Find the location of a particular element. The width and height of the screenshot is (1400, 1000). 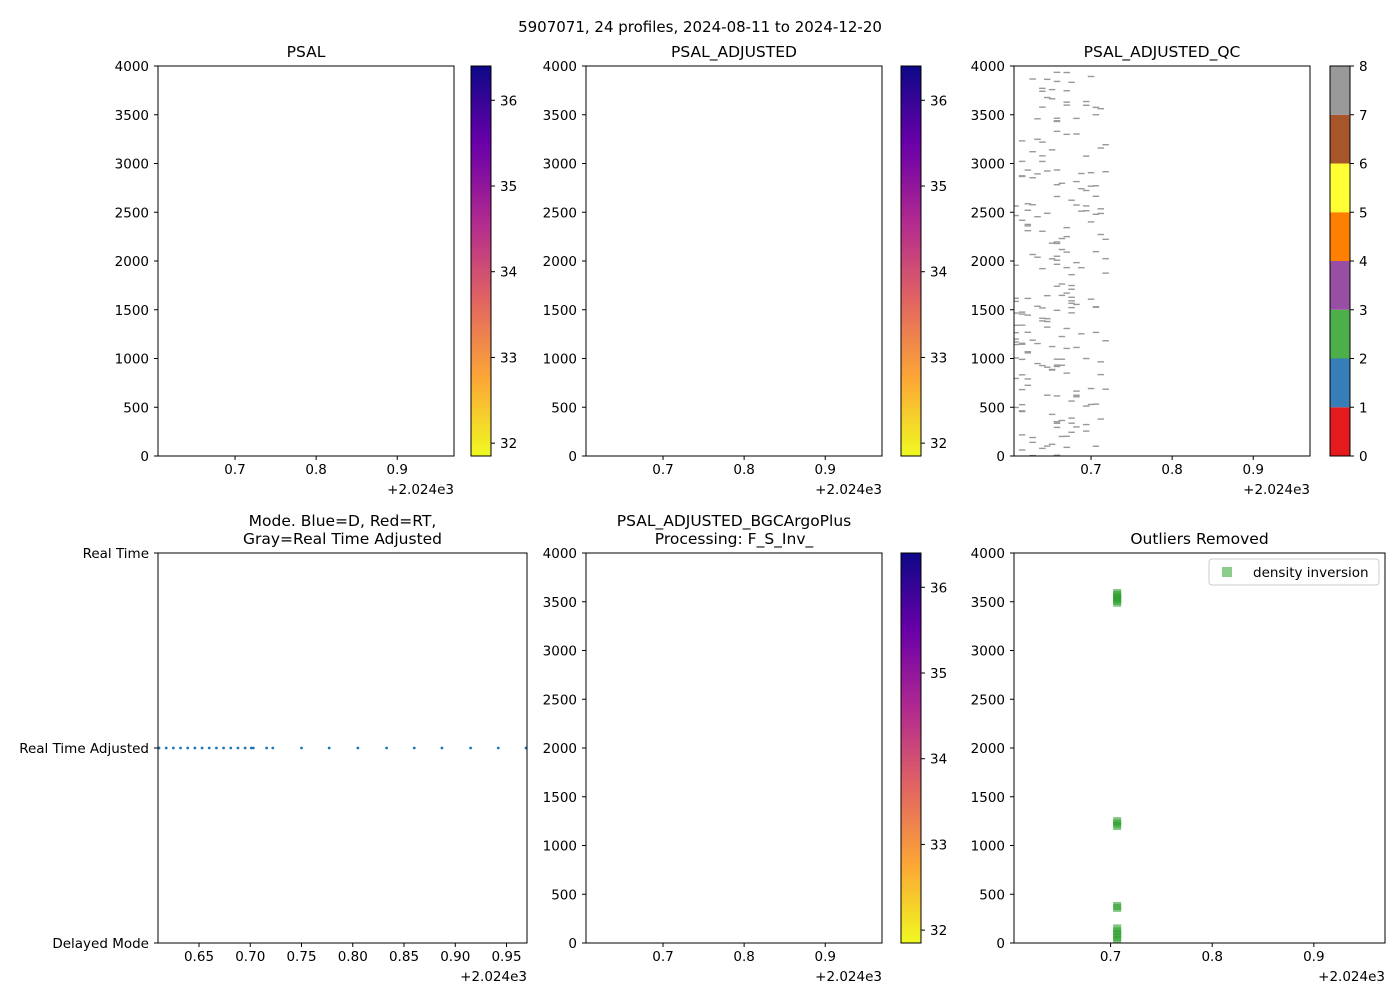

colorbar-tick-label: 2 is located at coordinates (1363, 360).